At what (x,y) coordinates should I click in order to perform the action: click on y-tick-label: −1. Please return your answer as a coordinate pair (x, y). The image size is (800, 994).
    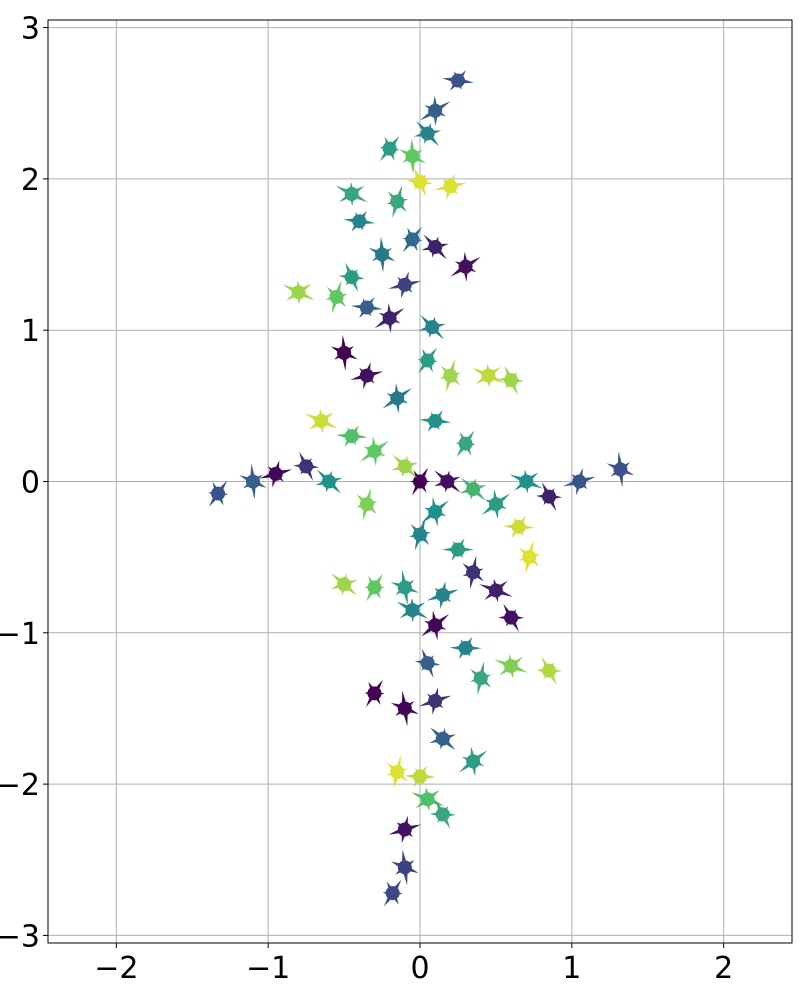
    Looking at the image, I should click on (20, 634).